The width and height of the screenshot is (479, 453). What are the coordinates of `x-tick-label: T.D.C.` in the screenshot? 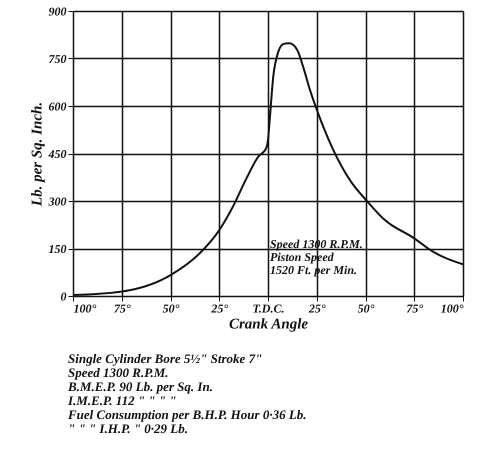 It's located at (268, 309).